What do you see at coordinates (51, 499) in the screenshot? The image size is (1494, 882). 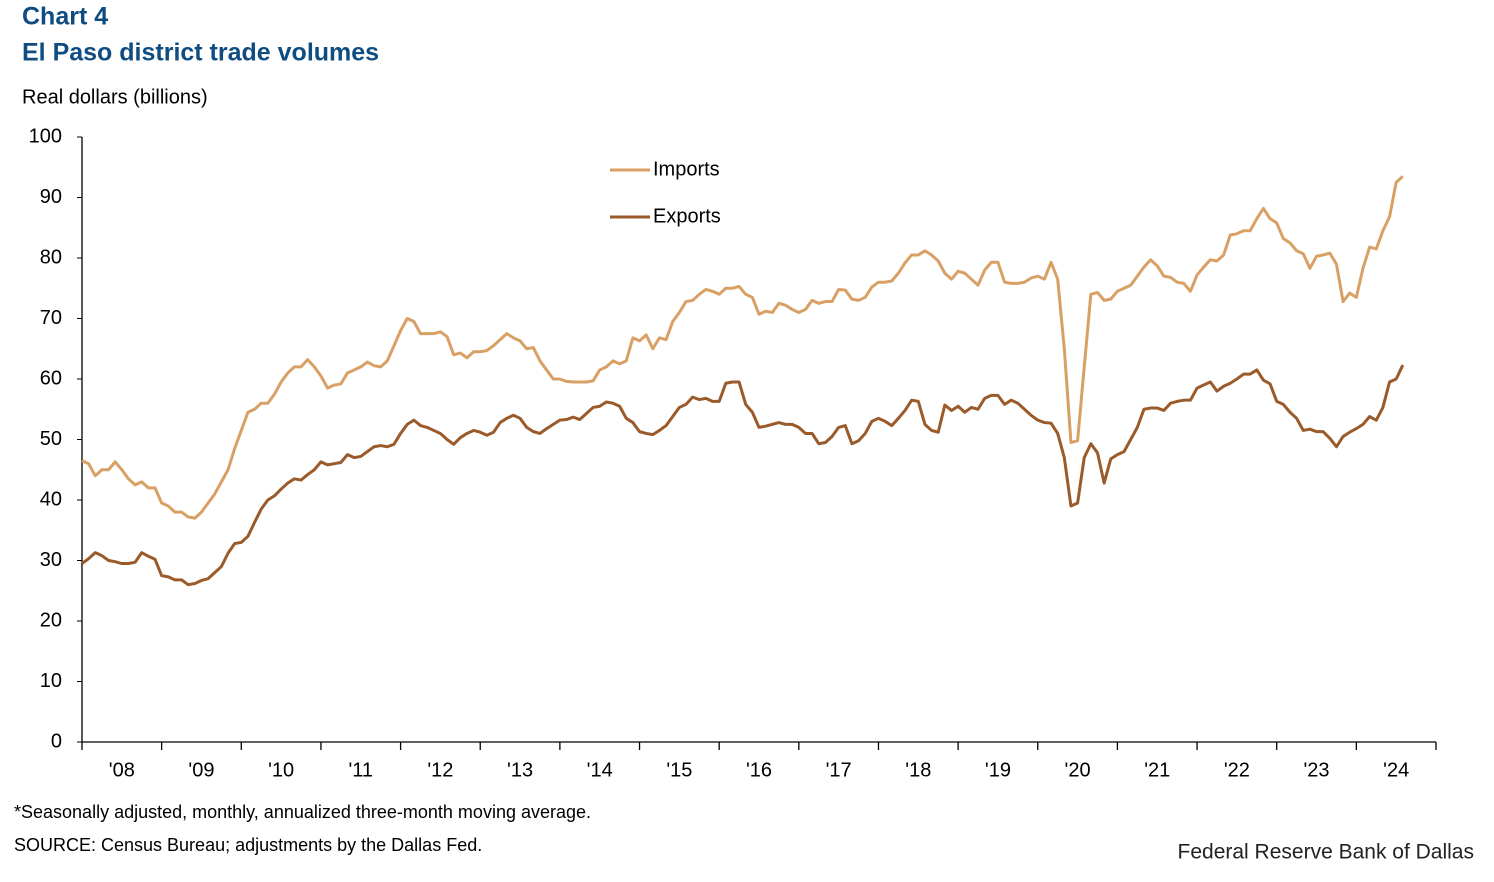 I see `y-tick-label: 40` at bounding box center [51, 499].